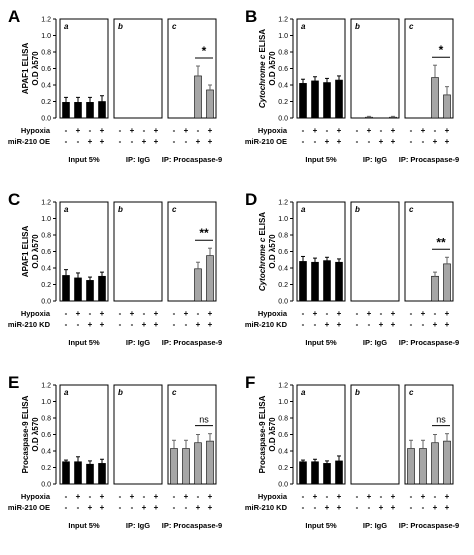  Describe the element at coordinates (303, 209) in the screenshot. I see `subpanel-label: a` at that location.